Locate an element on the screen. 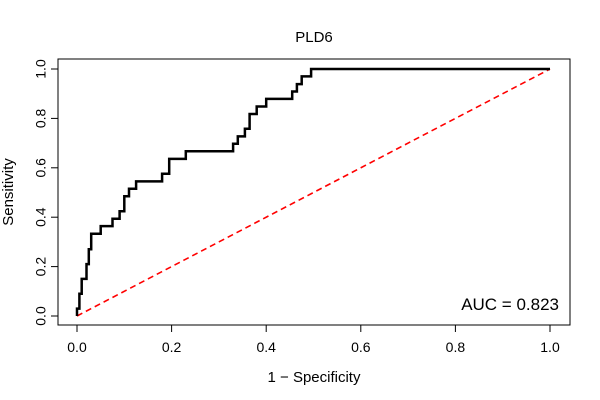  y-axis: 0.0 0.2 0.4 0.6 0.8 1.0 is located at coordinates (46, 192).